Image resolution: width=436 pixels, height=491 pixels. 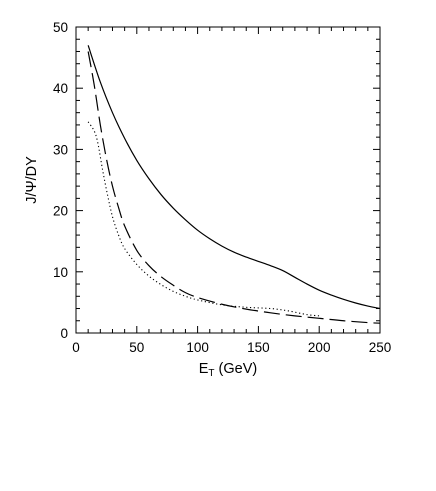 I want to click on y-tick-label: 10, so click(x=60, y=272).